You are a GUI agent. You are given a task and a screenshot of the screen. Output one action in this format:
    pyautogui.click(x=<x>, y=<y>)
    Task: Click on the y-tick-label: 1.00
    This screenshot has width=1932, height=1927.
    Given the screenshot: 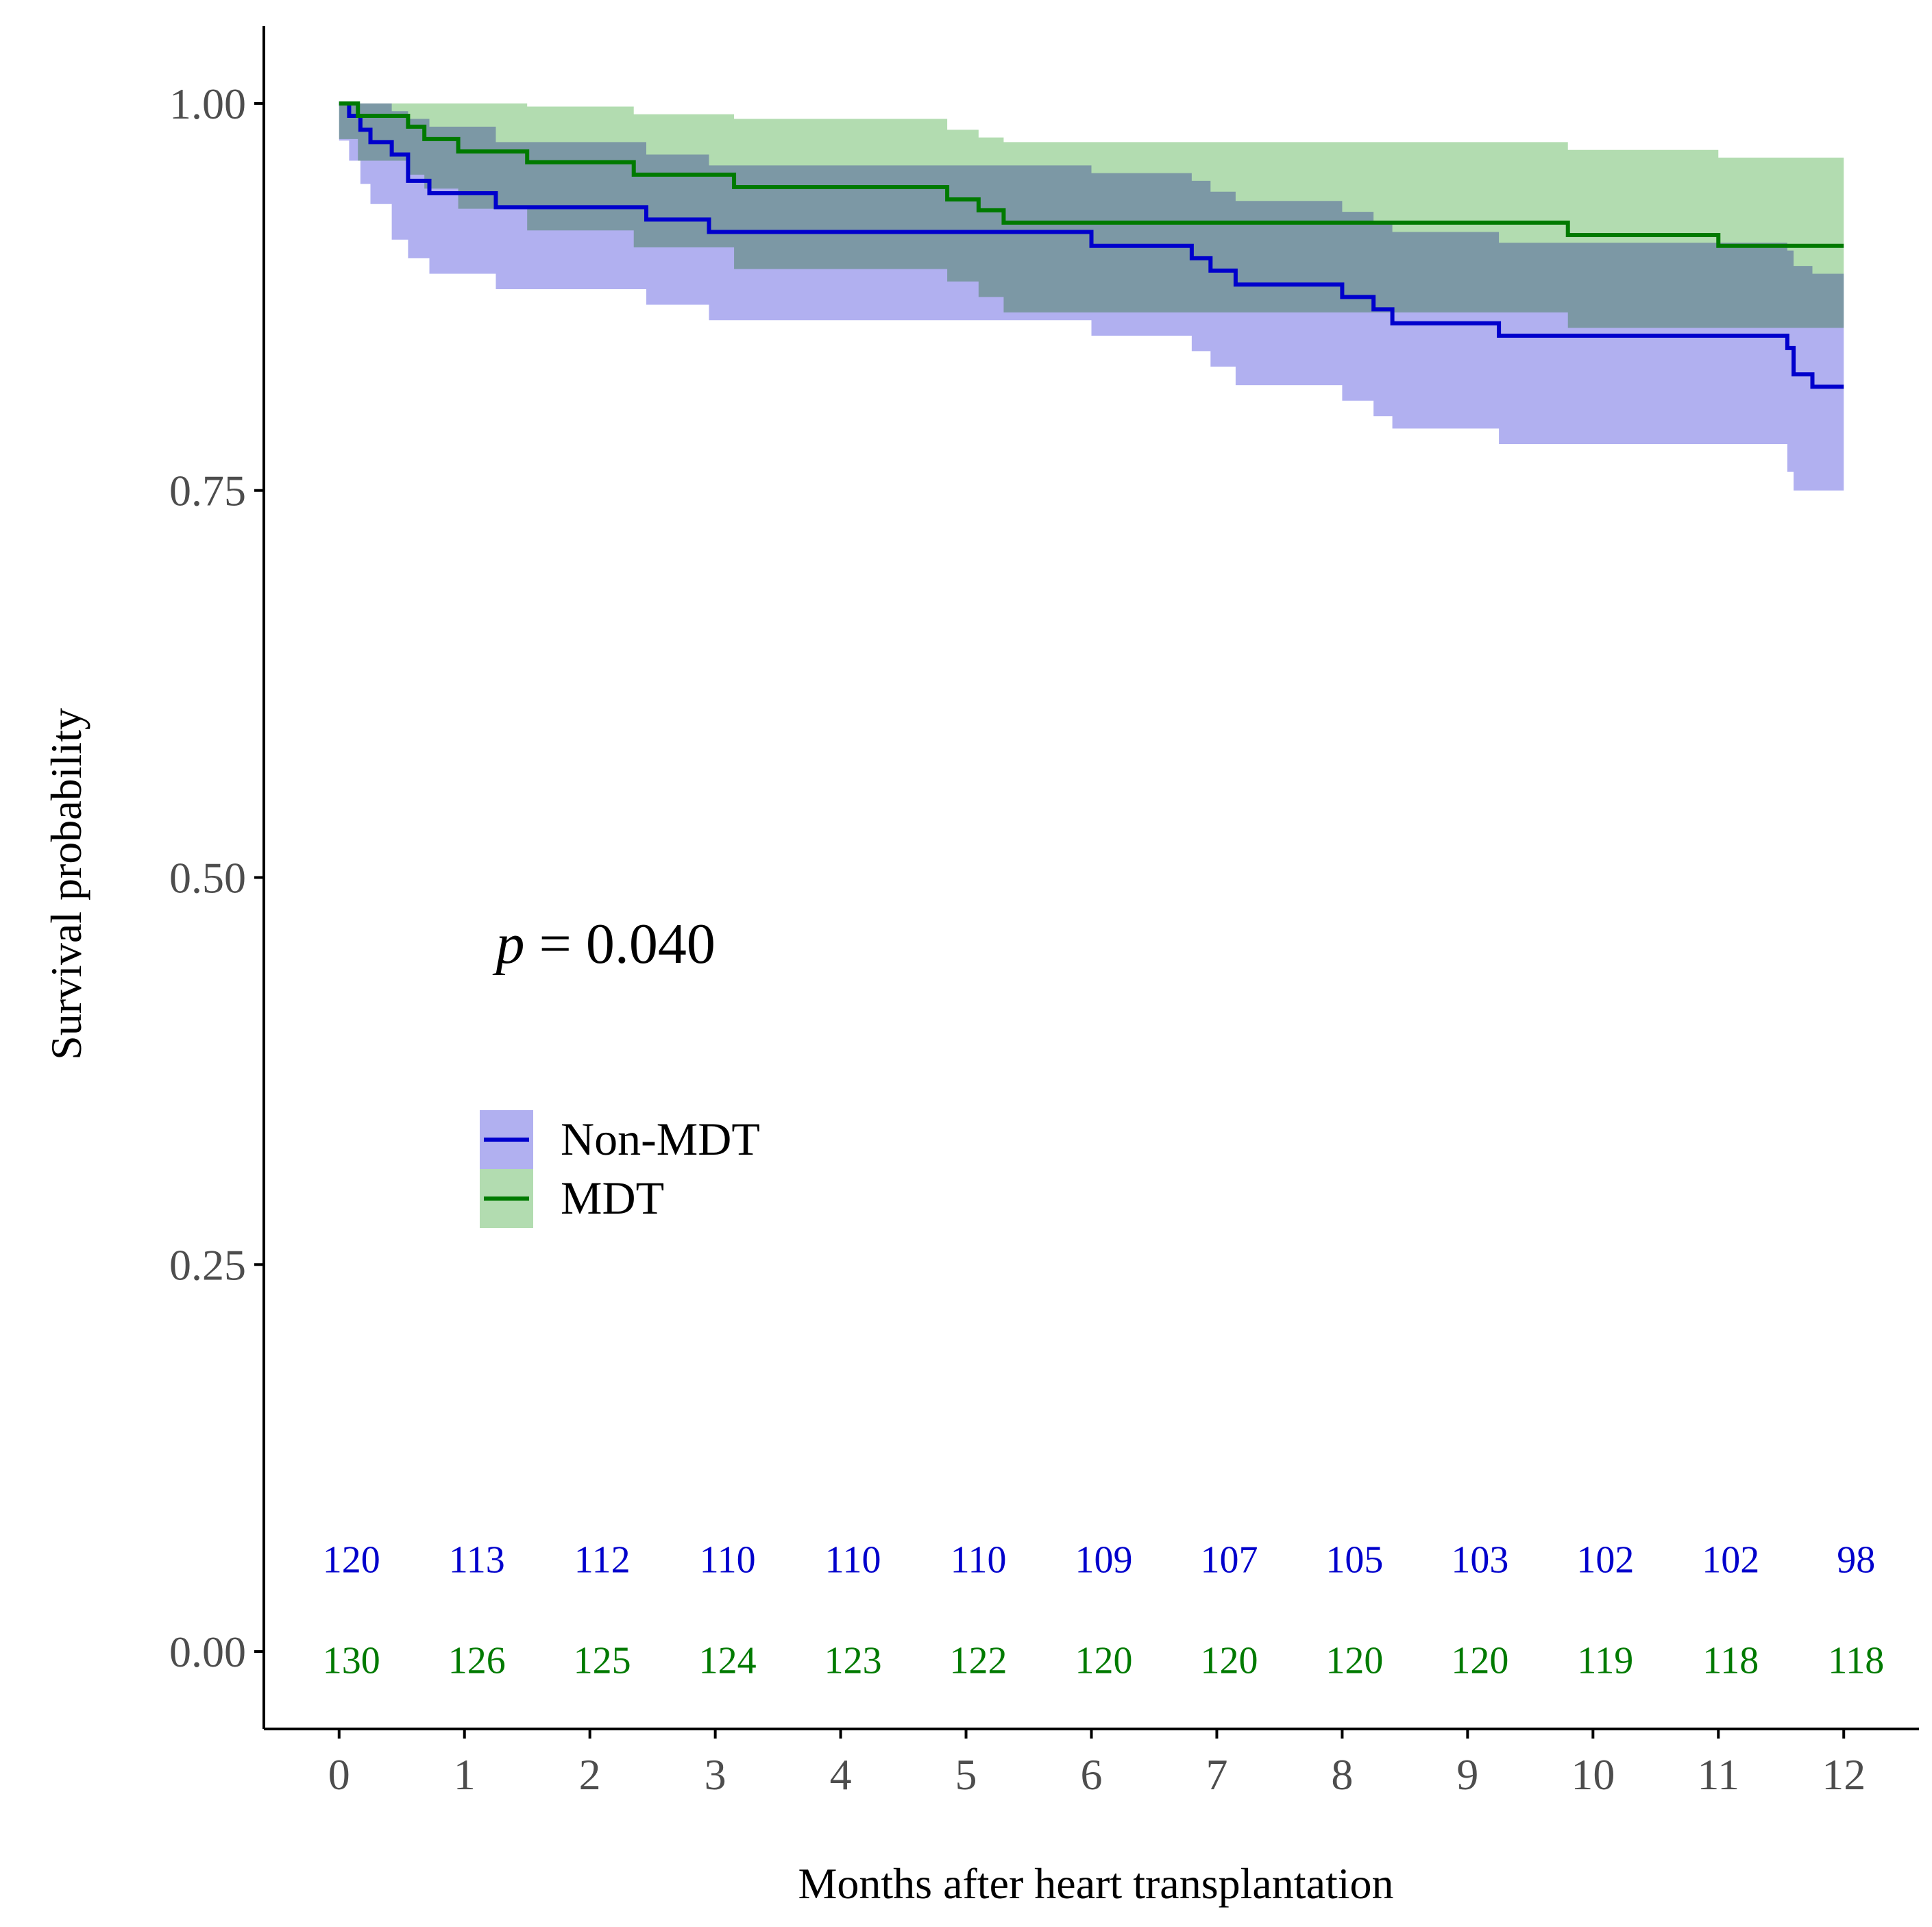 What is the action you would take?
    pyautogui.click(x=207, y=104)
    